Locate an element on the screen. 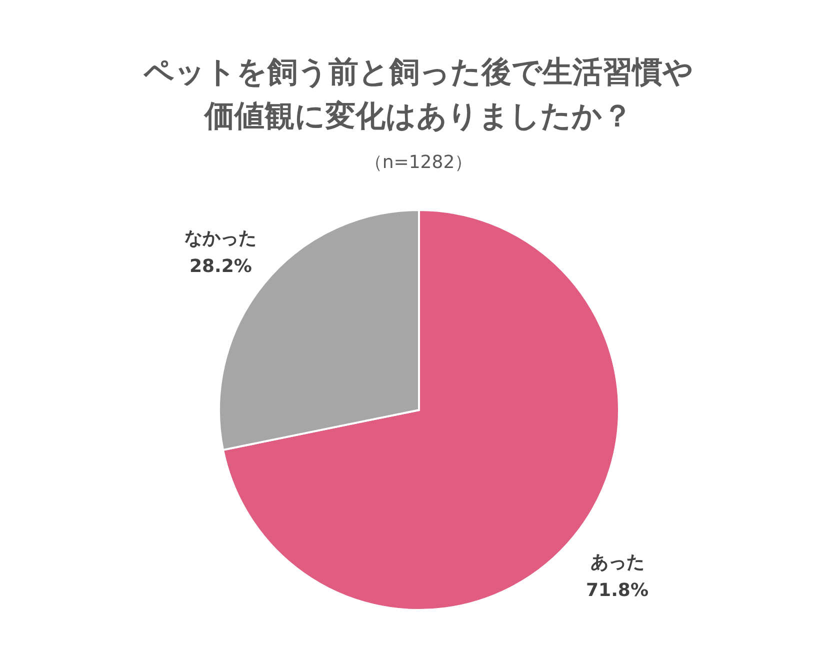 This screenshot has height=671, width=837. title: 価値観に変化はありましたか？ is located at coordinates (418, 116).